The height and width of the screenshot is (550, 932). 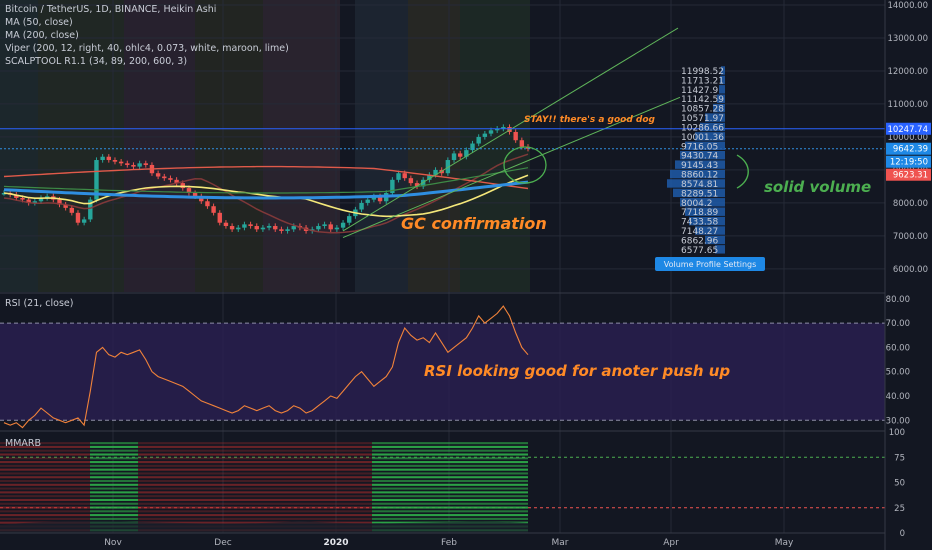 I want to click on volume-profile-settings-label: Volume Profile Settings, so click(x=710, y=264).